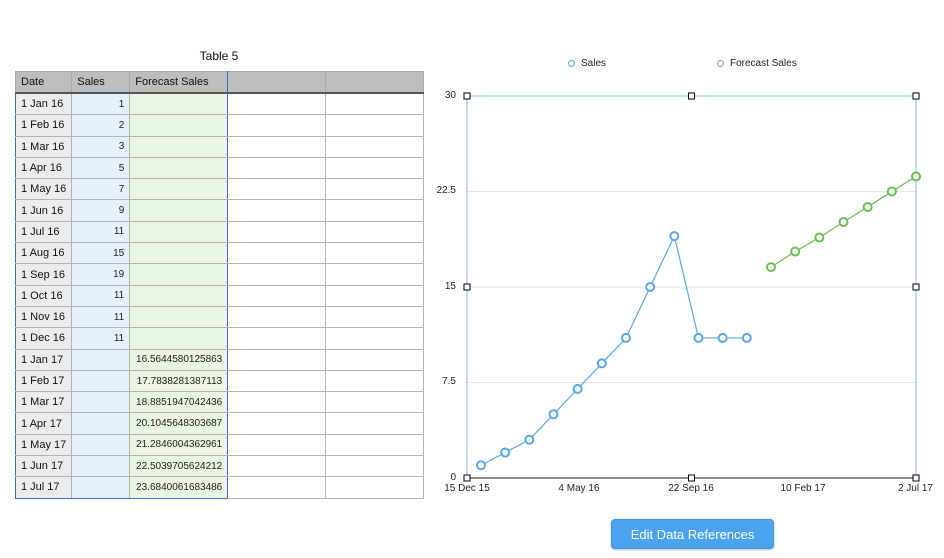  I want to click on header-date: Date, so click(43, 82).